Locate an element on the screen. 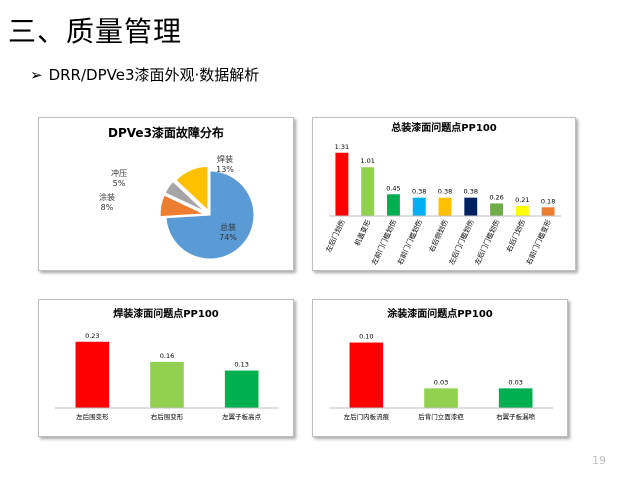 The height and width of the screenshot is (480, 640). pie-slice-value-3: 13% is located at coordinates (225, 169).